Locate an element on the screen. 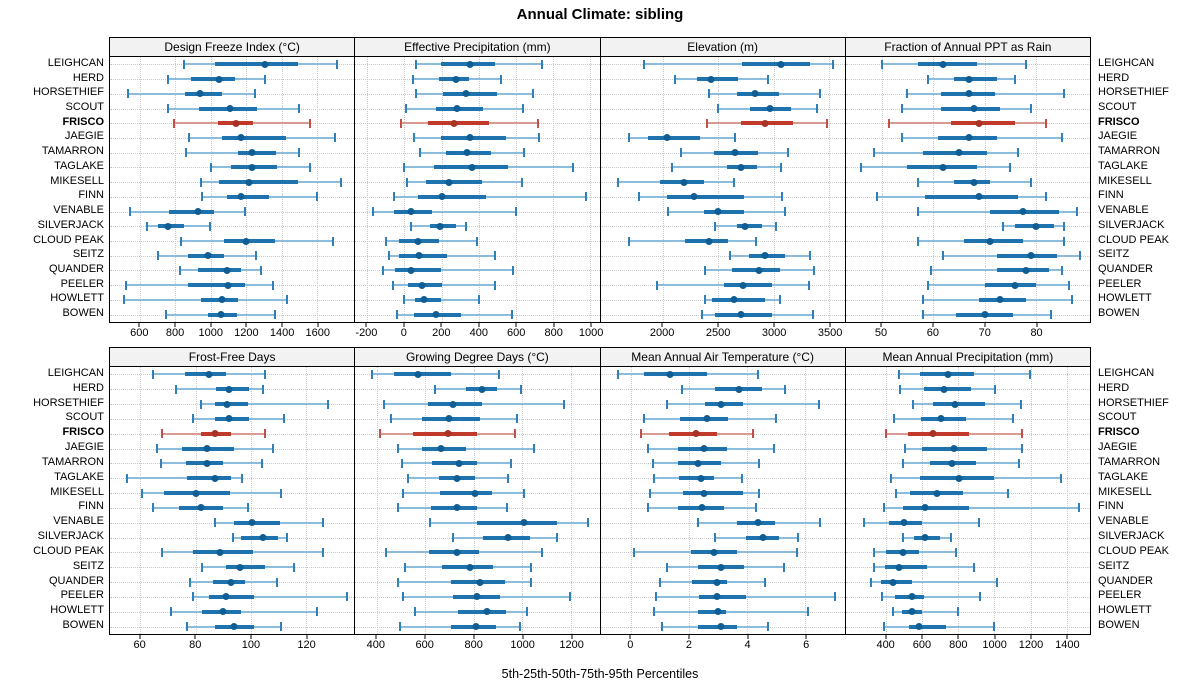 The image size is (1200, 700). site-label-frisco: FRISCO is located at coordinates (1119, 432).